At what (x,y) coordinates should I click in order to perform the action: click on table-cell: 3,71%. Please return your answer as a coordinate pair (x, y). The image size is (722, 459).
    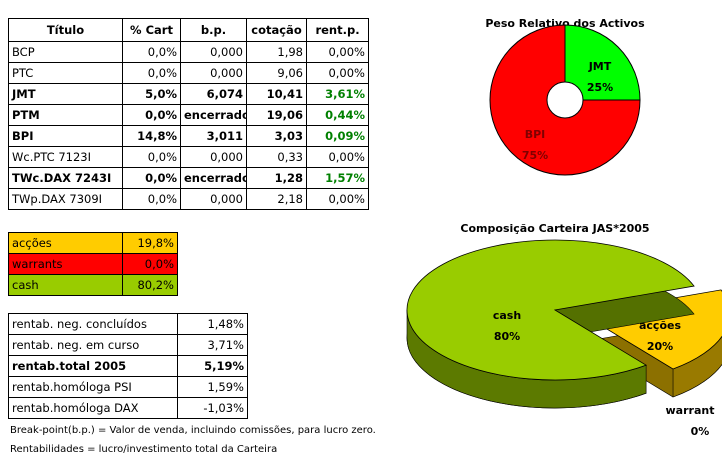
    Looking at the image, I should click on (212, 345).